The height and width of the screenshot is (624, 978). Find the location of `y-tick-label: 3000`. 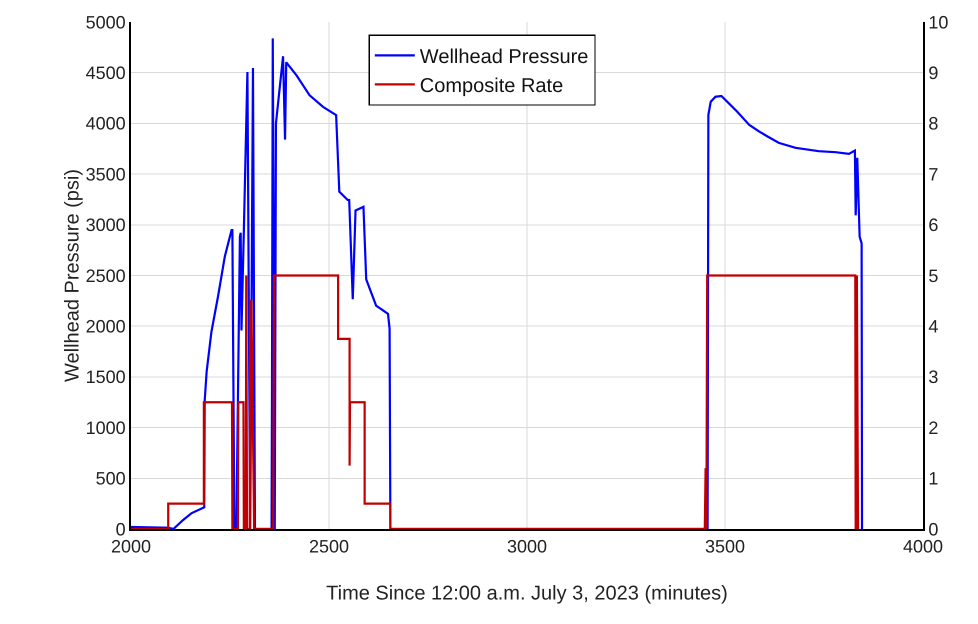

y-tick-label: 3000 is located at coordinates (106, 225).